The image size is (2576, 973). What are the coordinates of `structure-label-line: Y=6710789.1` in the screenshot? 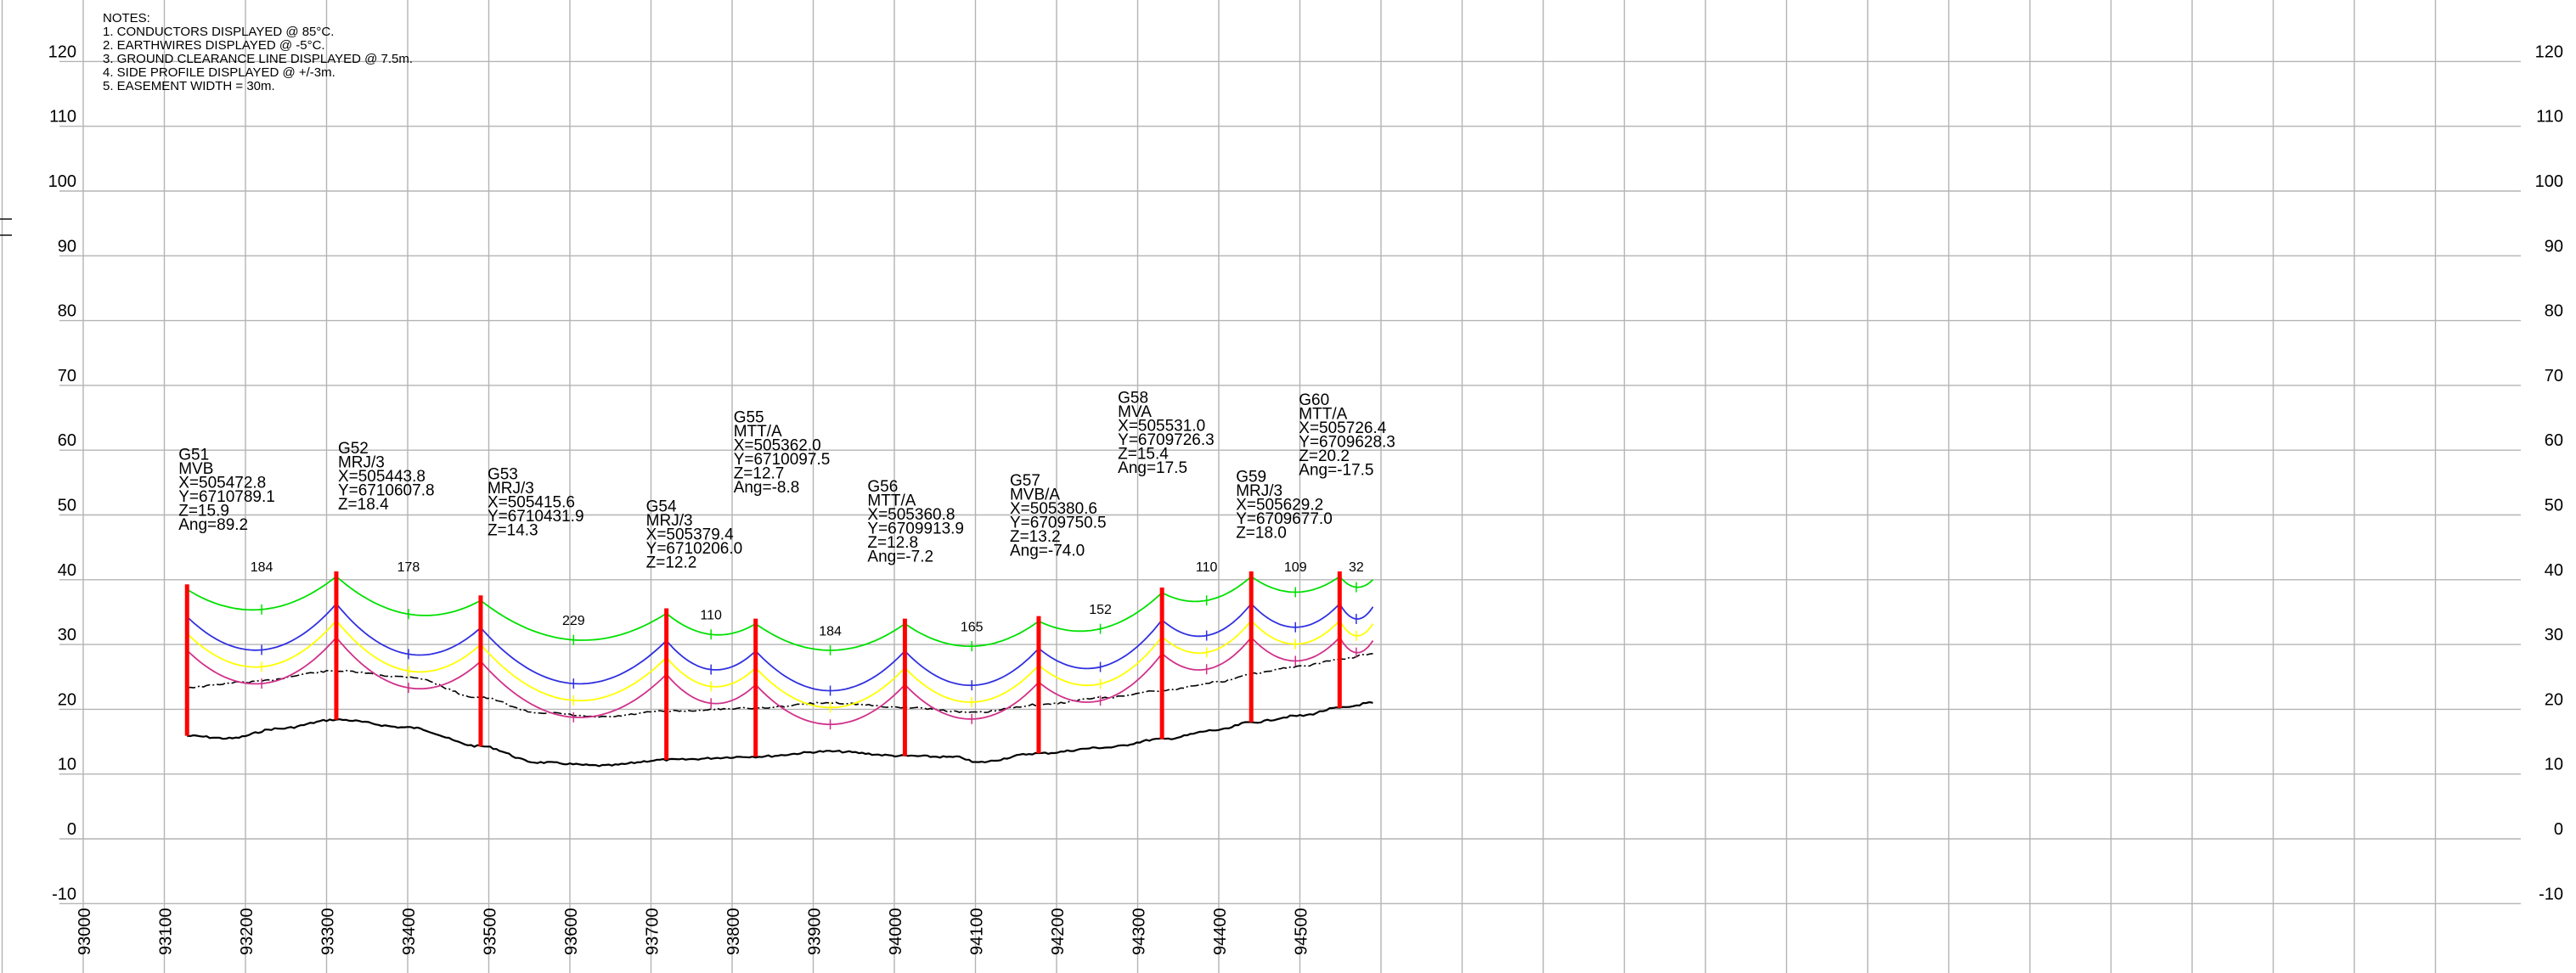 It's located at (226, 497).